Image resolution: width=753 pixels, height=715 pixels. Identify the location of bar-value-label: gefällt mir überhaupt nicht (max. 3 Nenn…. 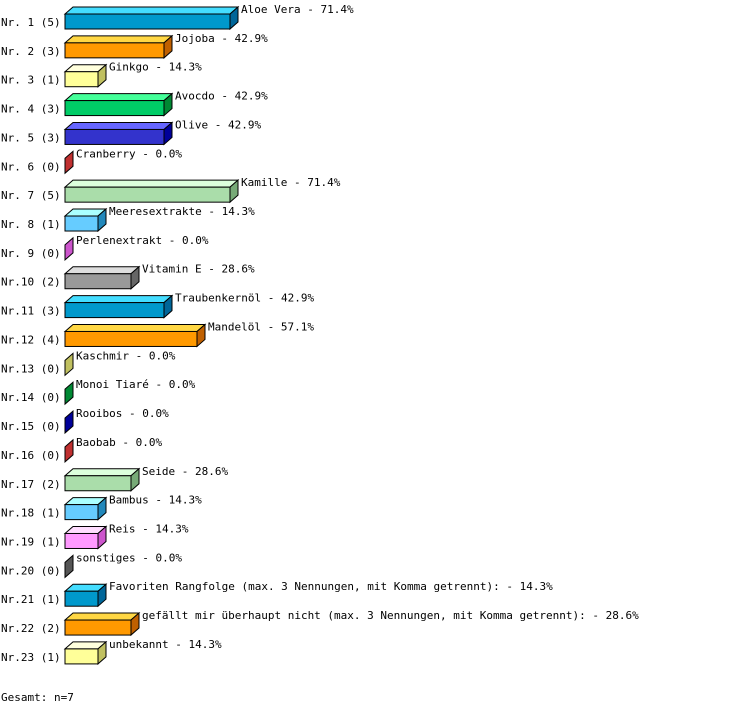
(390, 615).